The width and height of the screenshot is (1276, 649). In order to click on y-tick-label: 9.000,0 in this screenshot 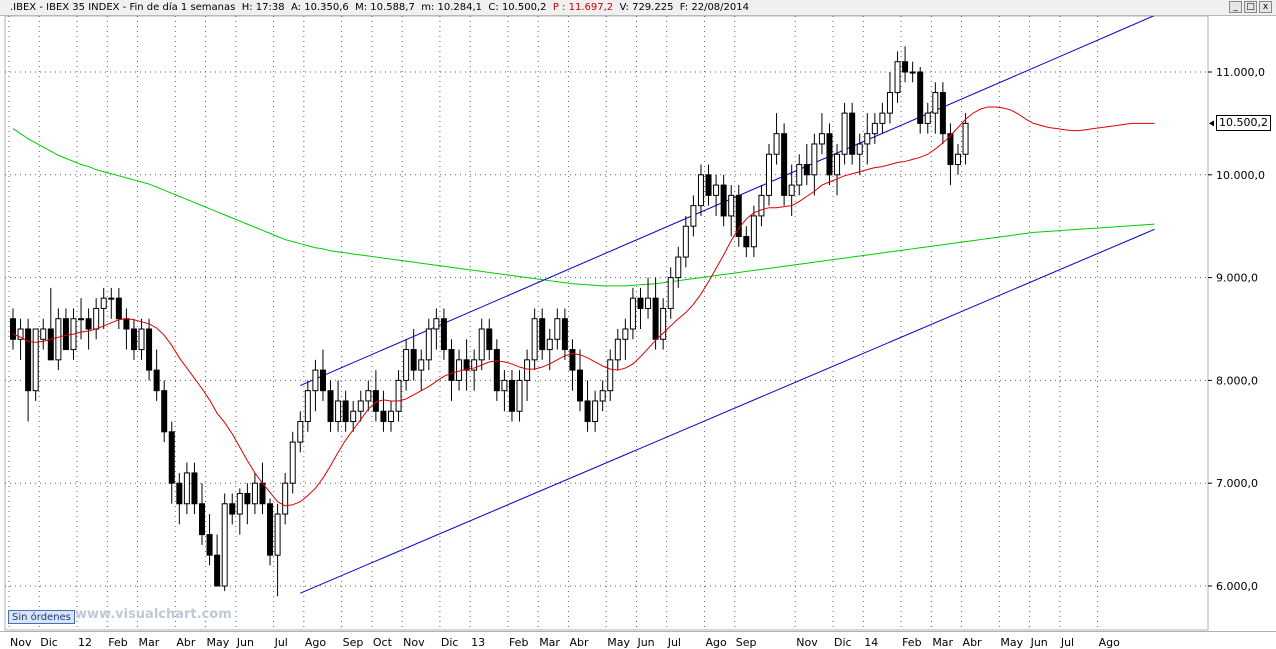, I will do `click(1237, 278)`.